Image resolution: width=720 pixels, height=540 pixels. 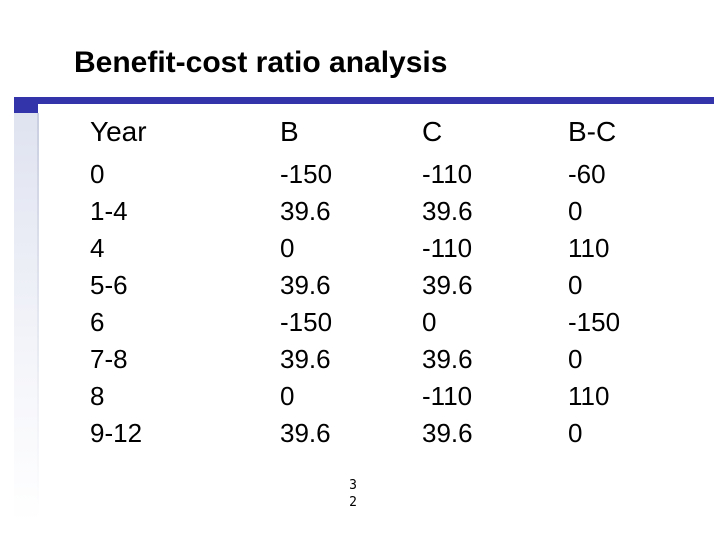 I want to click on left-margin-decoration, so click(x=26, y=318).